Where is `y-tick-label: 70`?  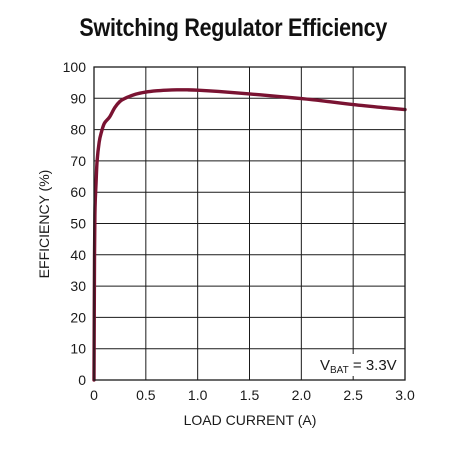 y-tick-label: 70 is located at coordinates (78, 161).